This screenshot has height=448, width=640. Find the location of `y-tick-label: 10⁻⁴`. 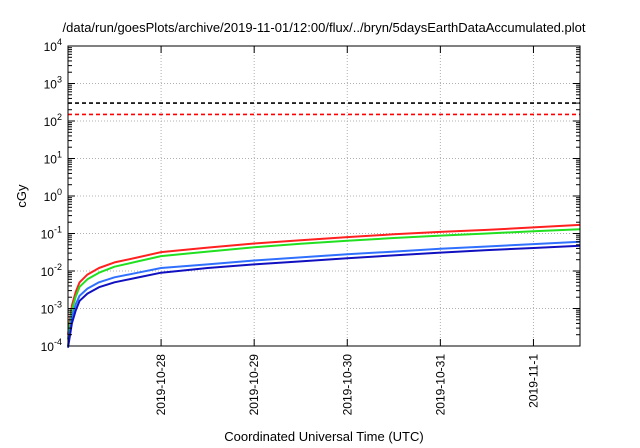

y-tick-label: 10⁻⁴ is located at coordinates (51, 345).